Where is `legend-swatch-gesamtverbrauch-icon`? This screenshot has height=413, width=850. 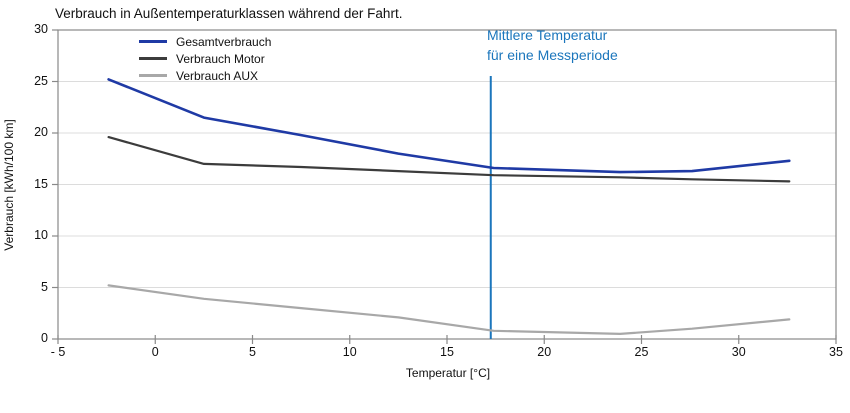 legend-swatch-gesamtverbrauch-icon is located at coordinates (153, 41).